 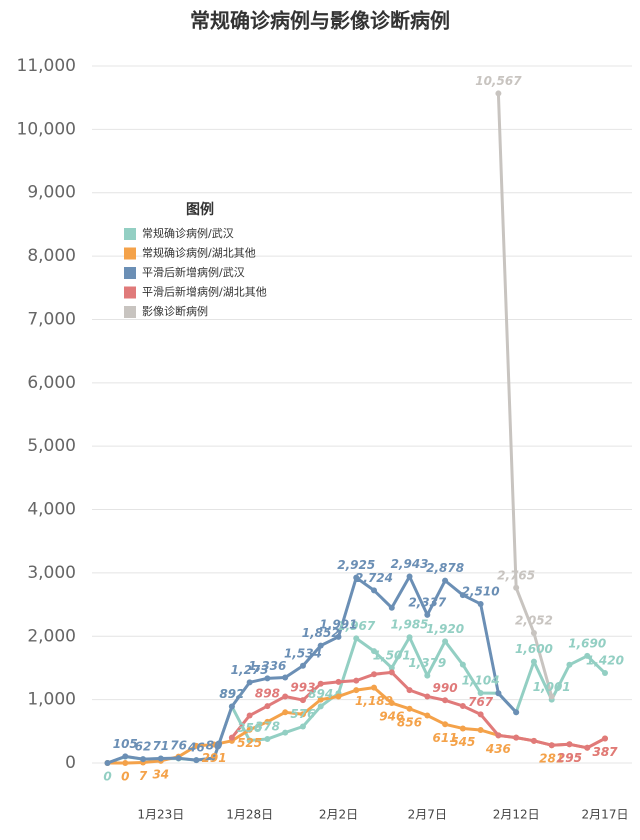 I want to click on value-label: 105, so click(x=125, y=744).